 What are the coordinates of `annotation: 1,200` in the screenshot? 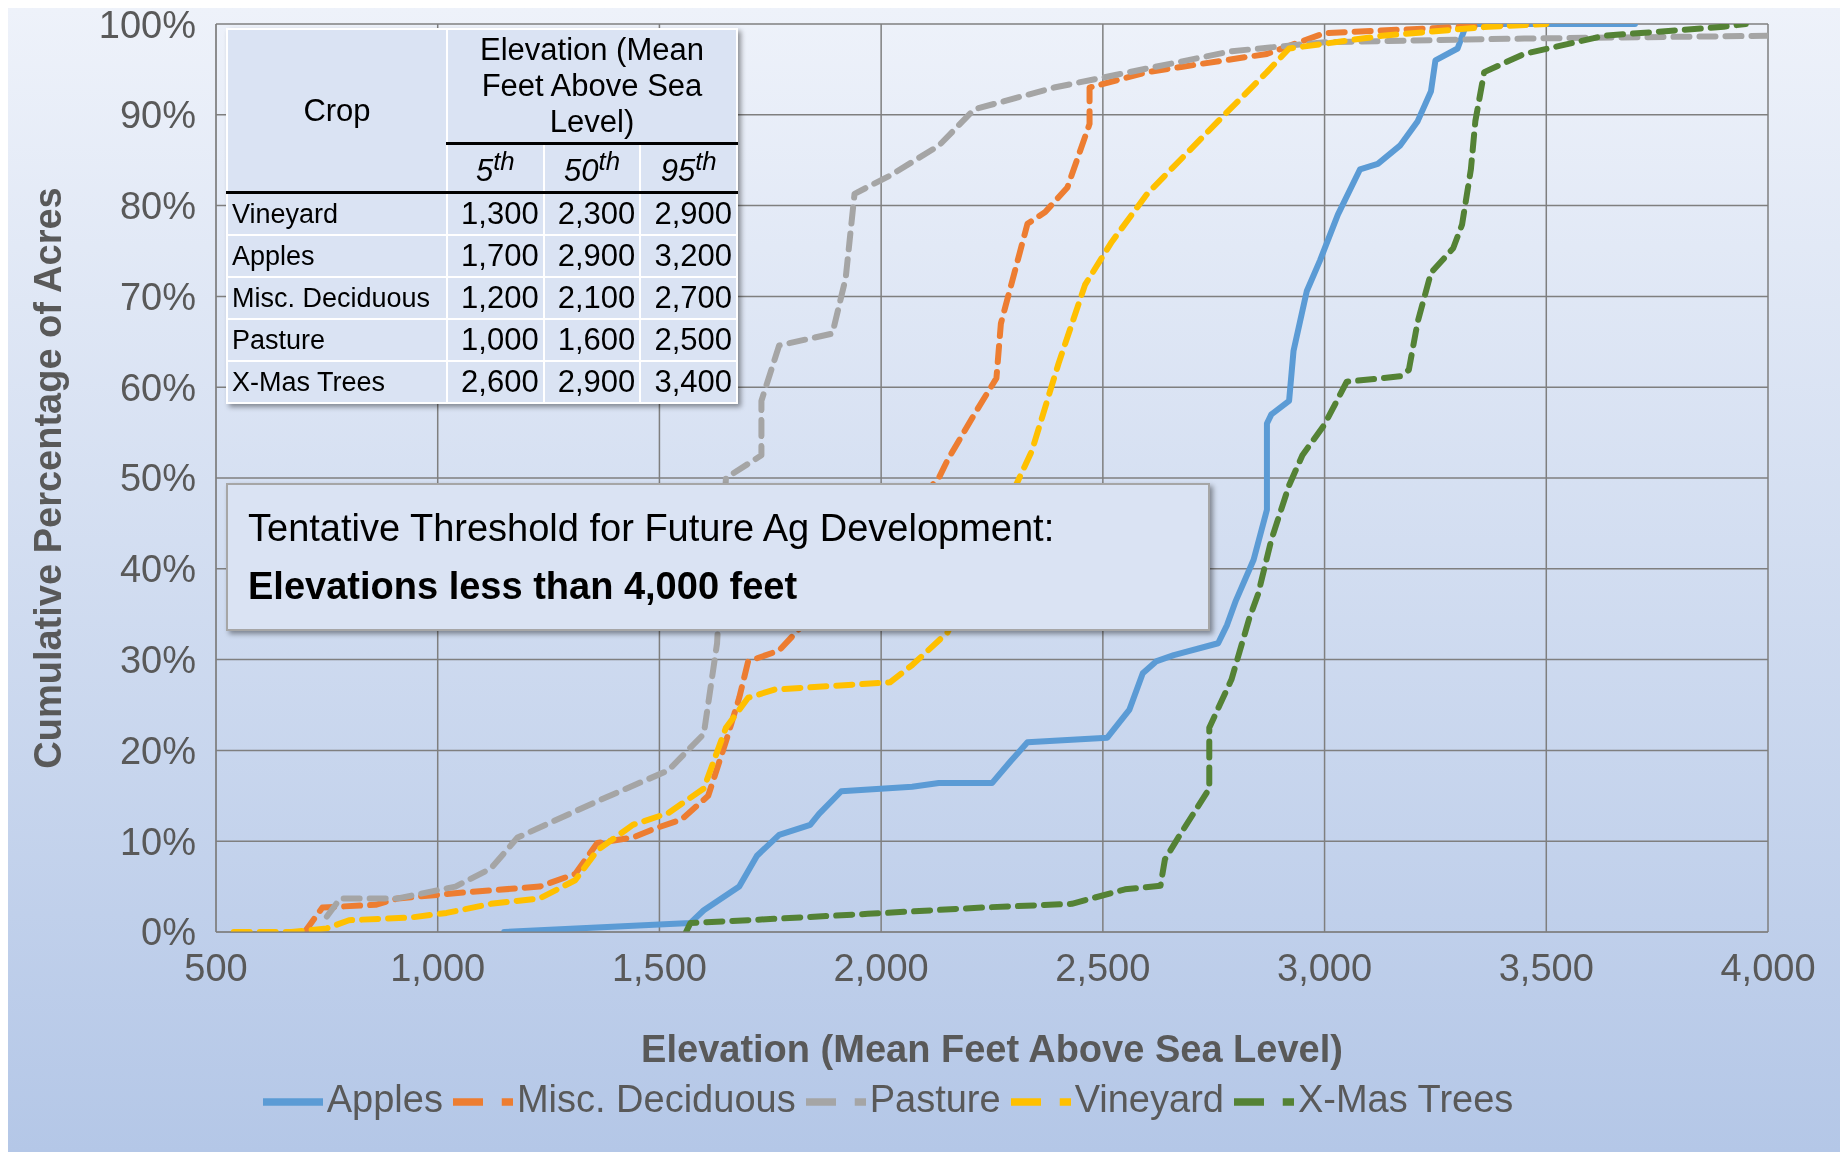 It's located at (500, 298).